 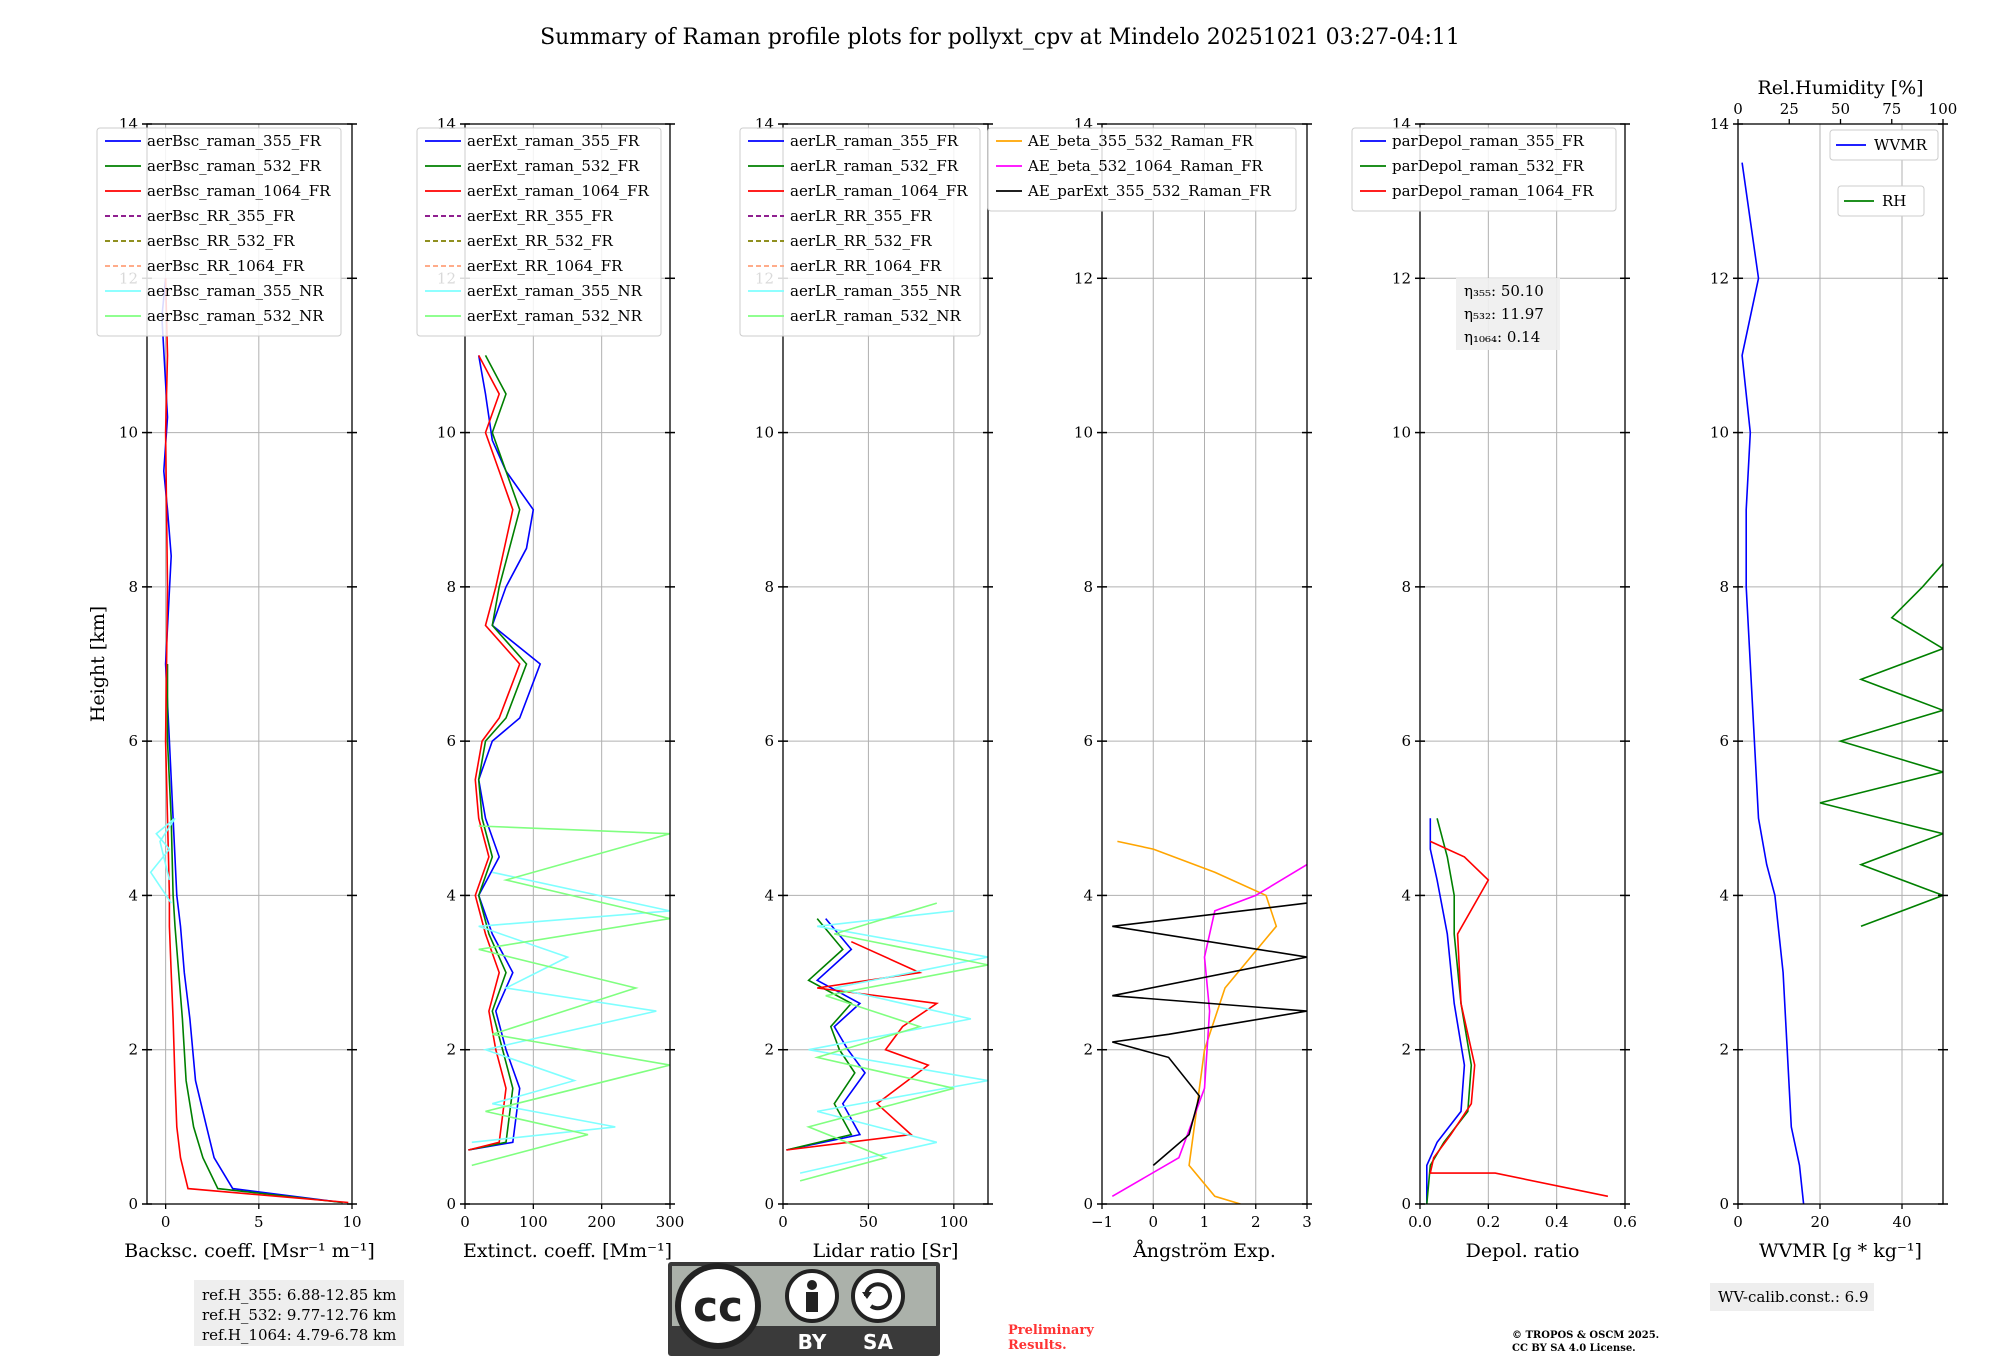 I want to click on x2-axis-label: Rel.Humidity [%], so click(x=1840, y=88).